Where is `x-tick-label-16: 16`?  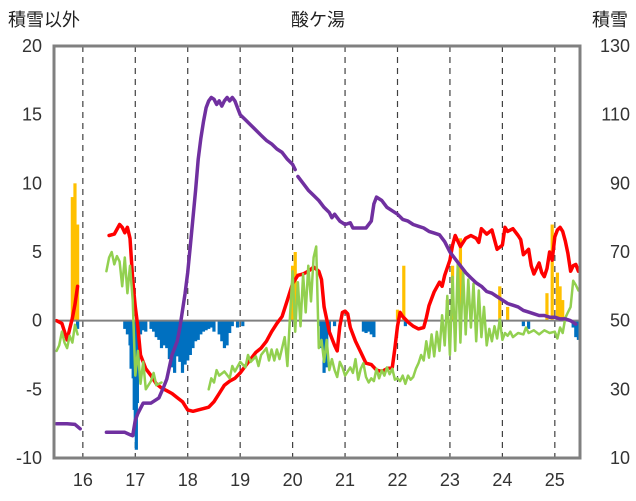 x-tick-label-16: 16 is located at coordinates (83, 480).